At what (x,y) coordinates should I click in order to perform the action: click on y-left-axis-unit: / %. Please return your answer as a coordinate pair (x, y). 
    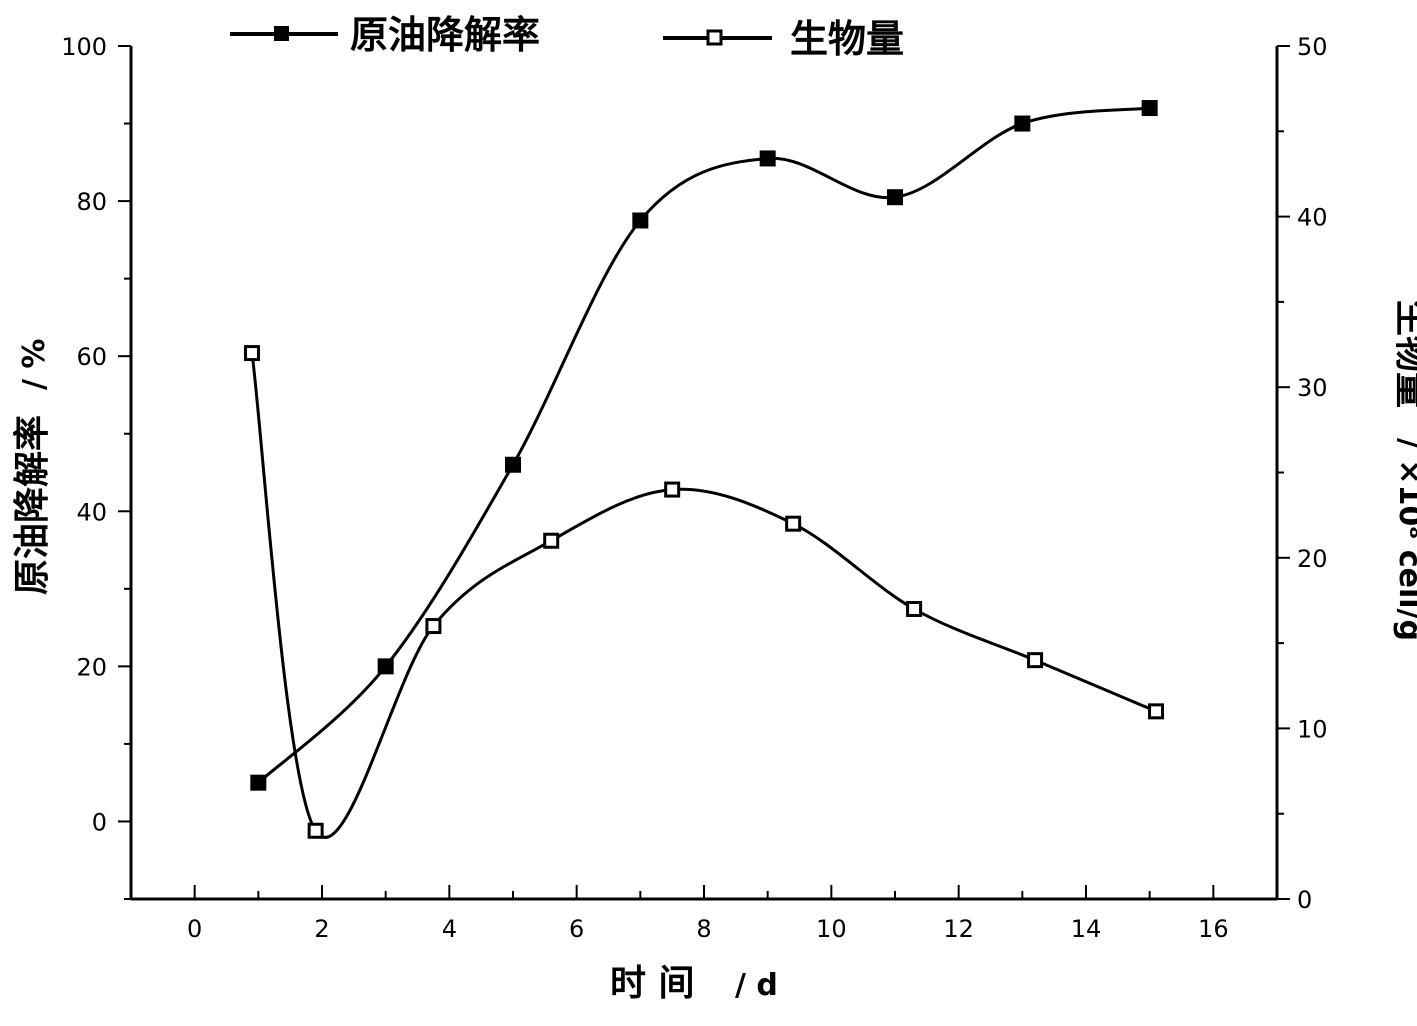
    Looking at the image, I should click on (34, 364).